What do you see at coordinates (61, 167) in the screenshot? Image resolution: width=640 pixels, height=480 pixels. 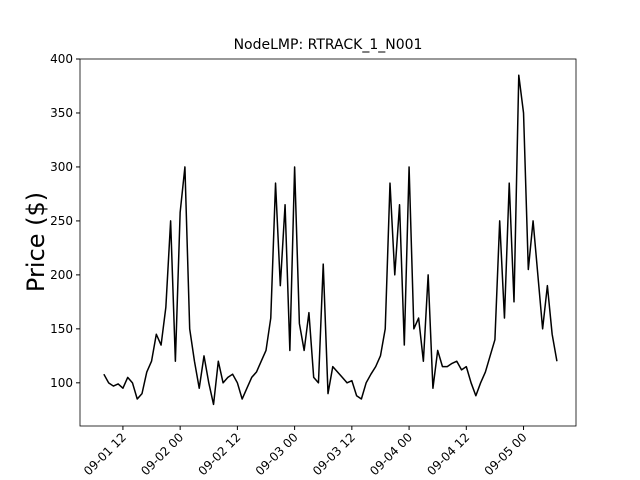 I see `y-tick-label: 300` at bounding box center [61, 167].